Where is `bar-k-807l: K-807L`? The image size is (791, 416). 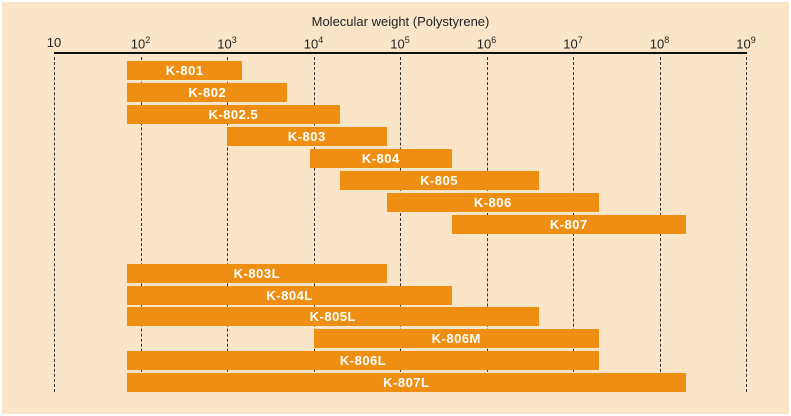 bar-k-807l: K-807L is located at coordinates (406, 382).